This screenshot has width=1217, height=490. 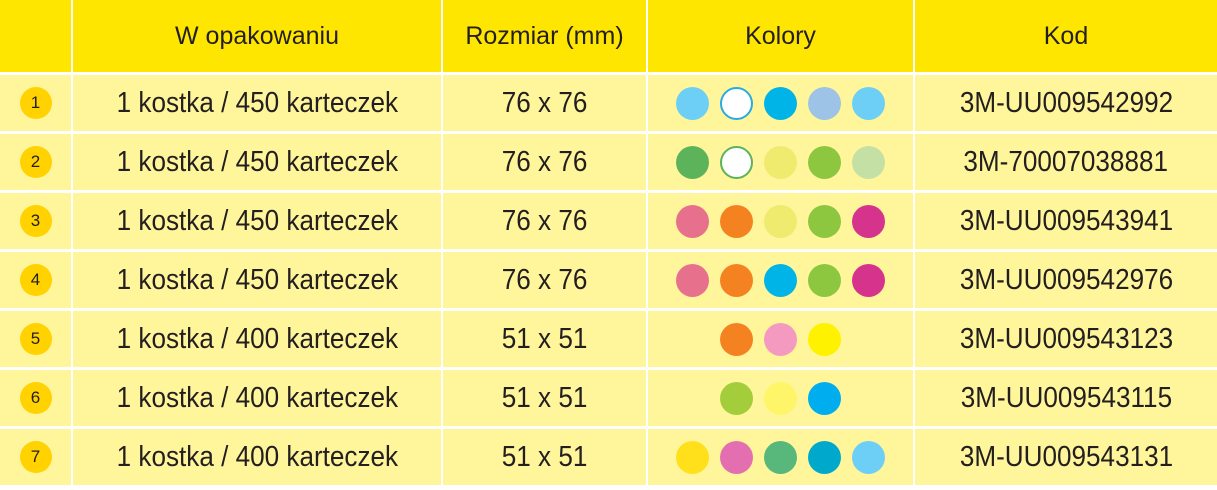 I want to click on row-number: 4, so click(x=35, y=280).